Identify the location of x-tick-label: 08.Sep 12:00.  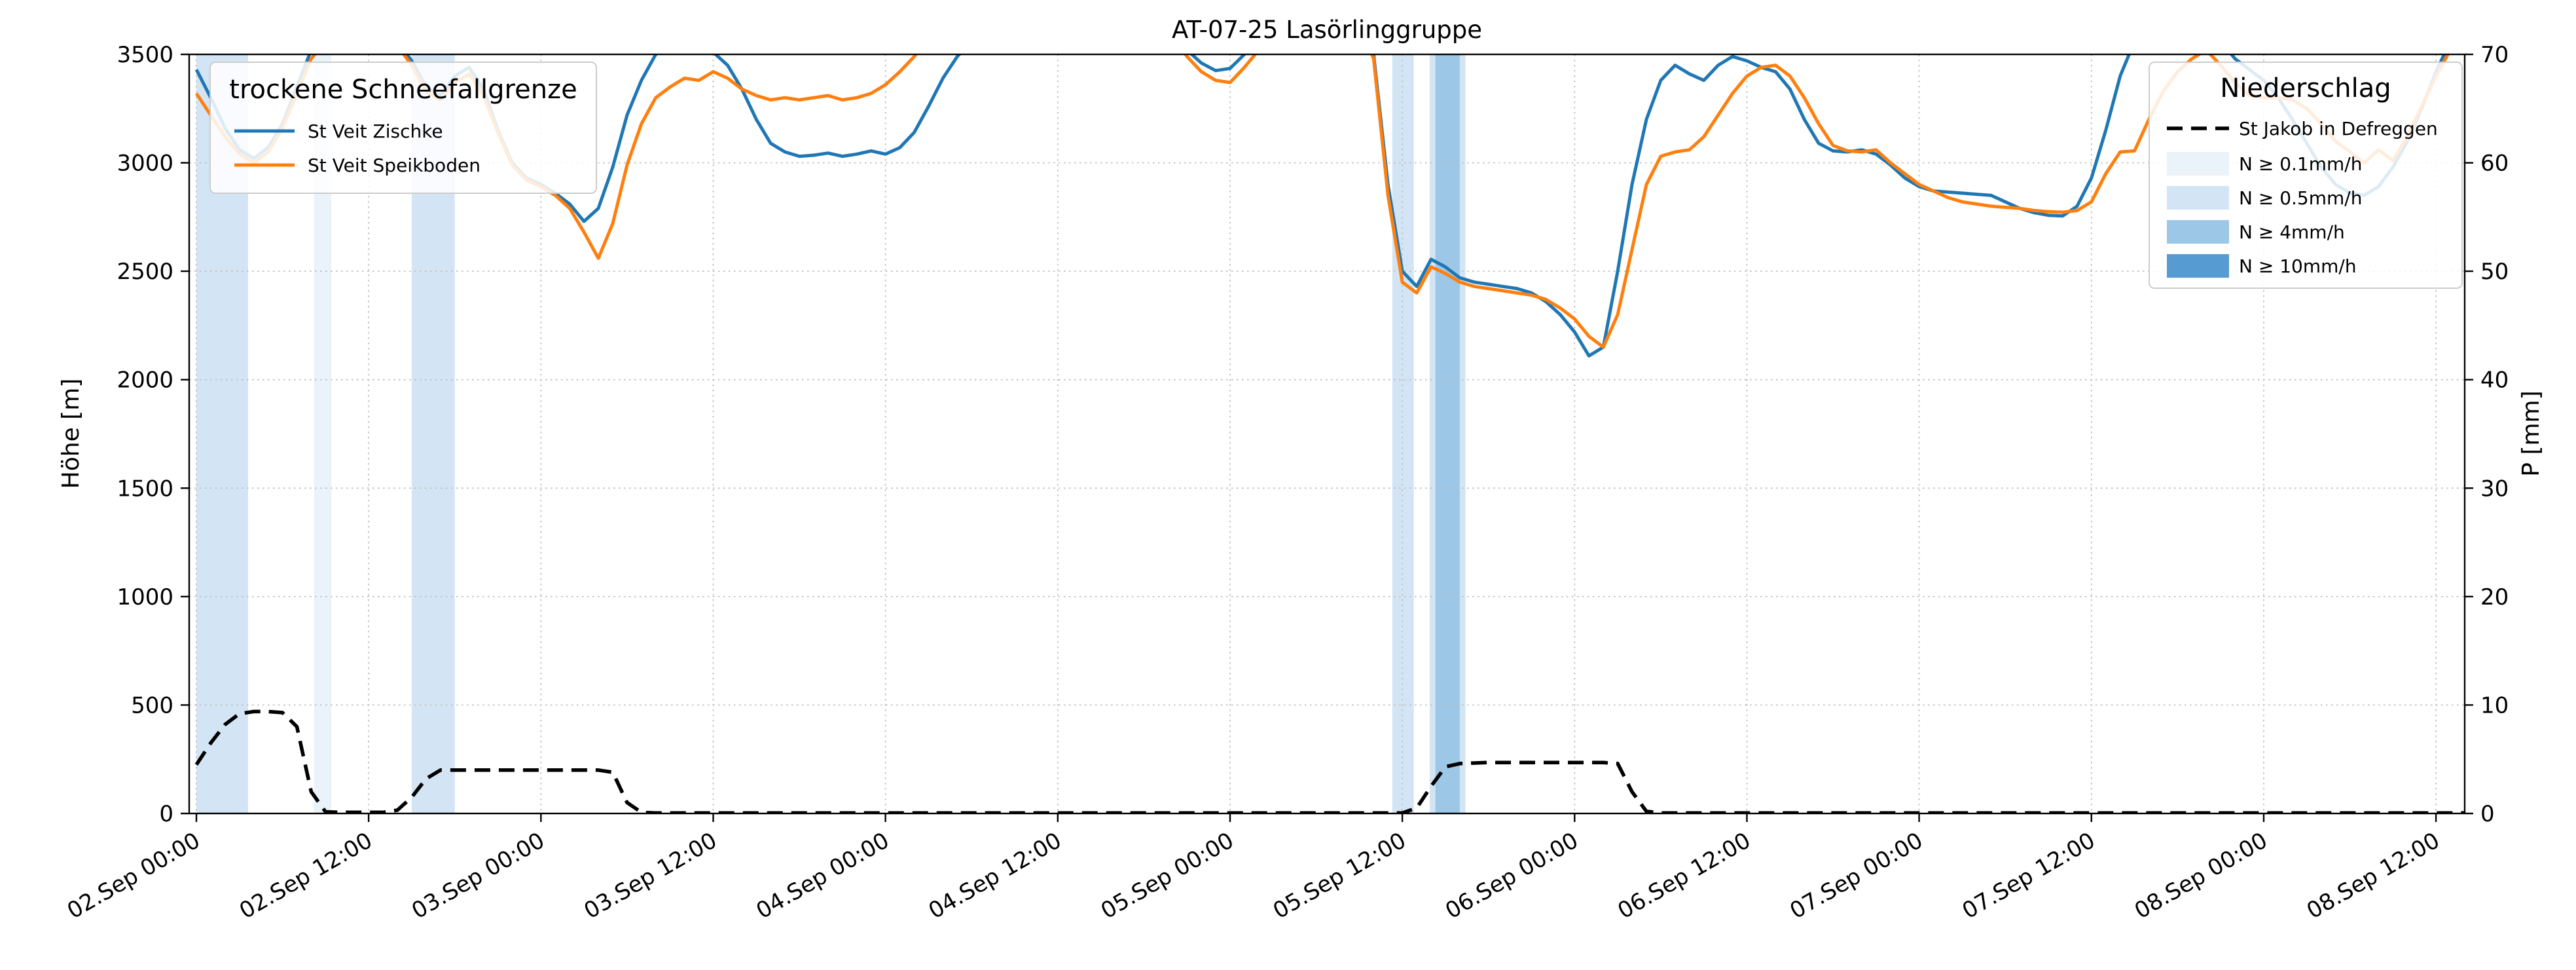
(2373, 875).